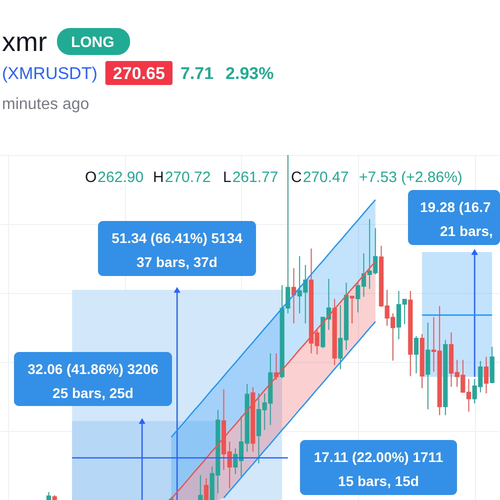  Describe the element at coordinates (250, 73) in the screenshot. I see `text: 2.93%` at that location.